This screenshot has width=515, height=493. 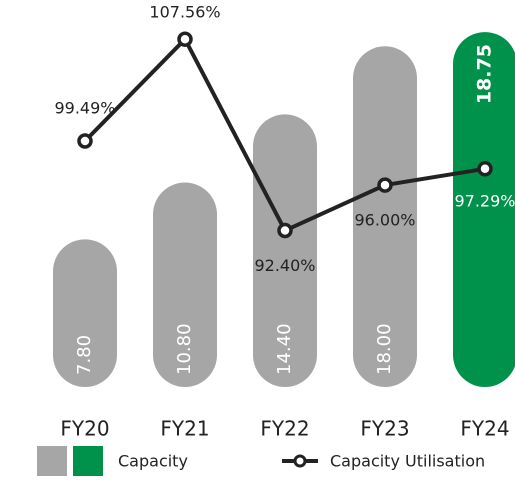 I want to click on bar-value-label: 10.80, so click(x=184, y=349).